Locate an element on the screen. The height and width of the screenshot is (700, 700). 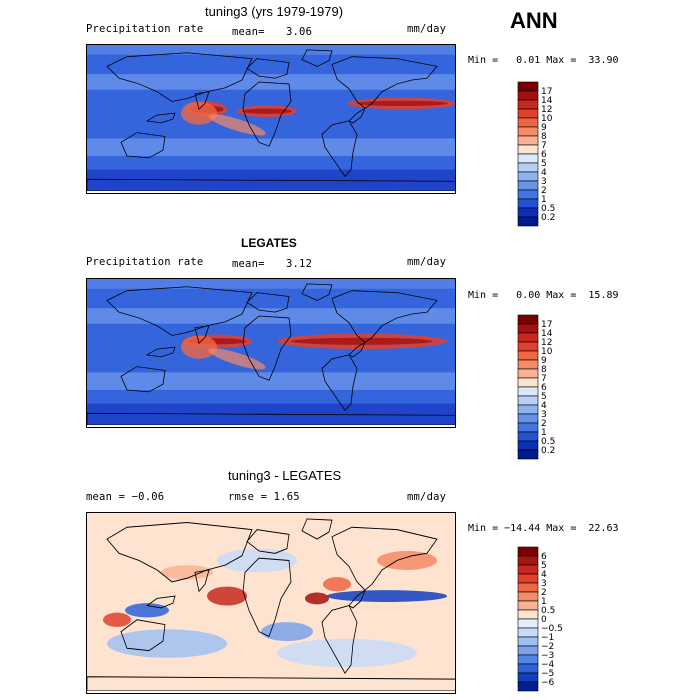
panel3-units: mm/day is located at coordinates (427, 497).